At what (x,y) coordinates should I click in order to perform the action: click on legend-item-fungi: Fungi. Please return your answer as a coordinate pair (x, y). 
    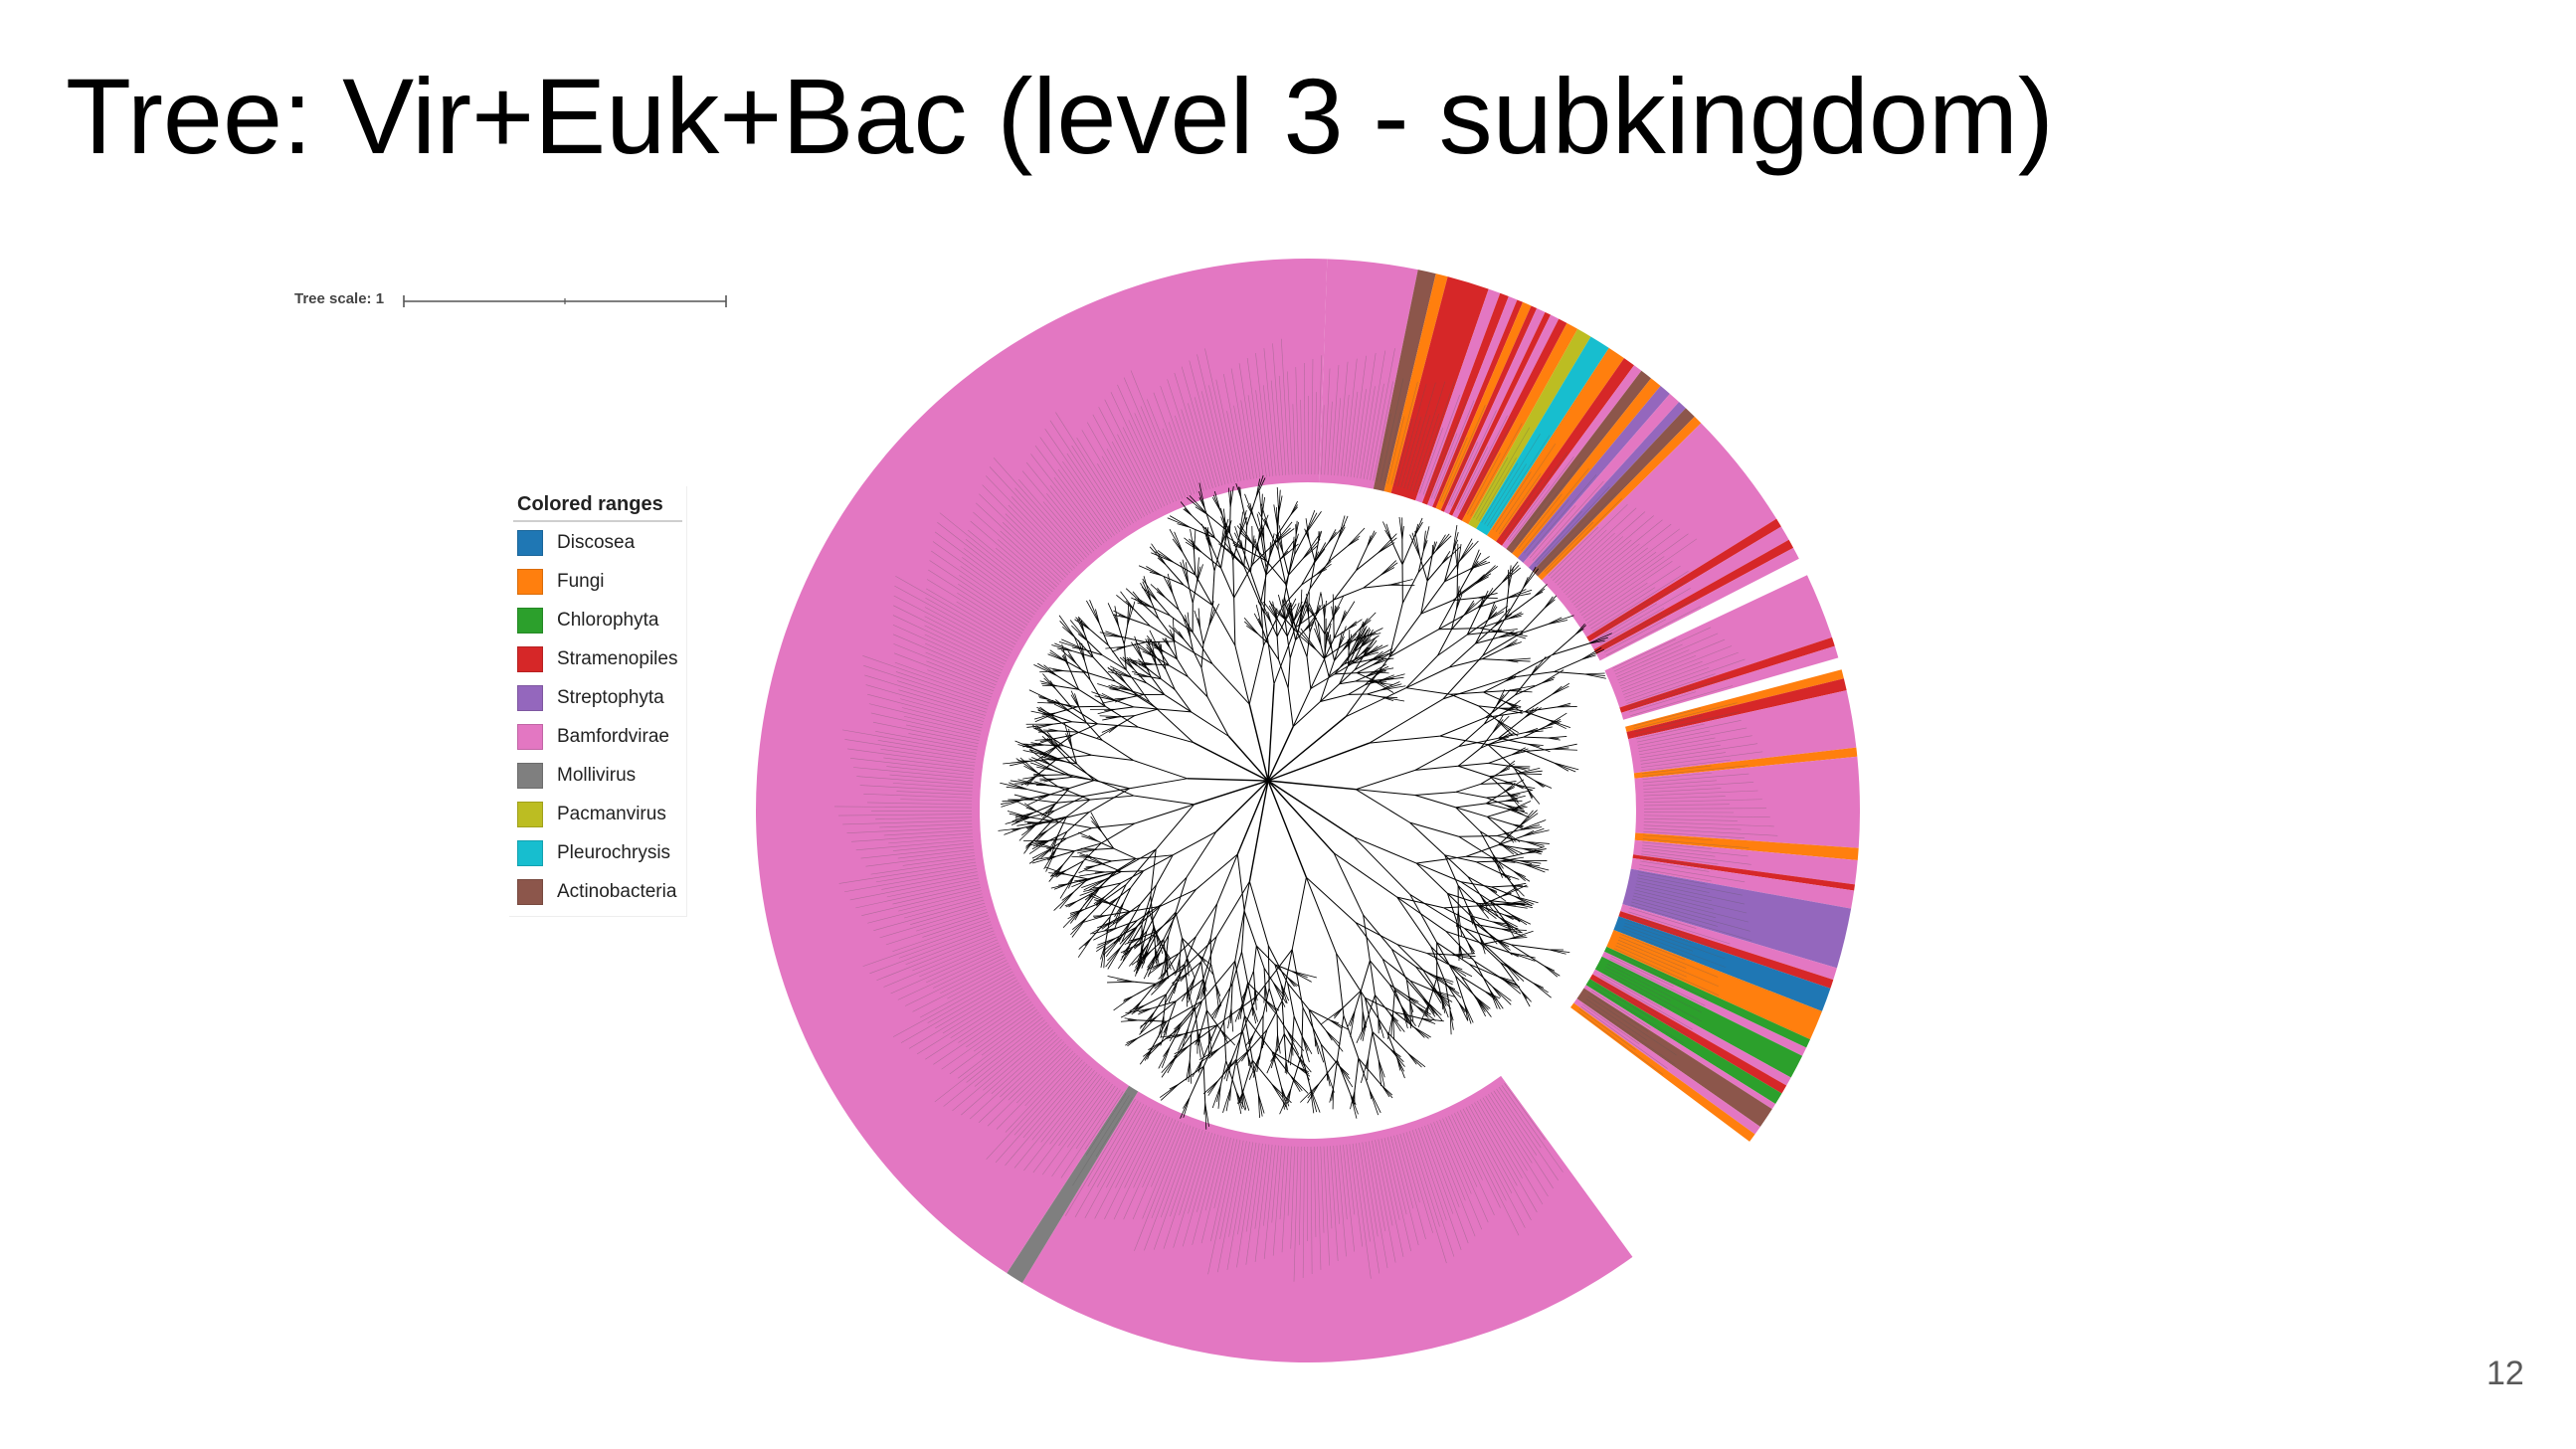
    Looking at the image, I should click on (561, 582).